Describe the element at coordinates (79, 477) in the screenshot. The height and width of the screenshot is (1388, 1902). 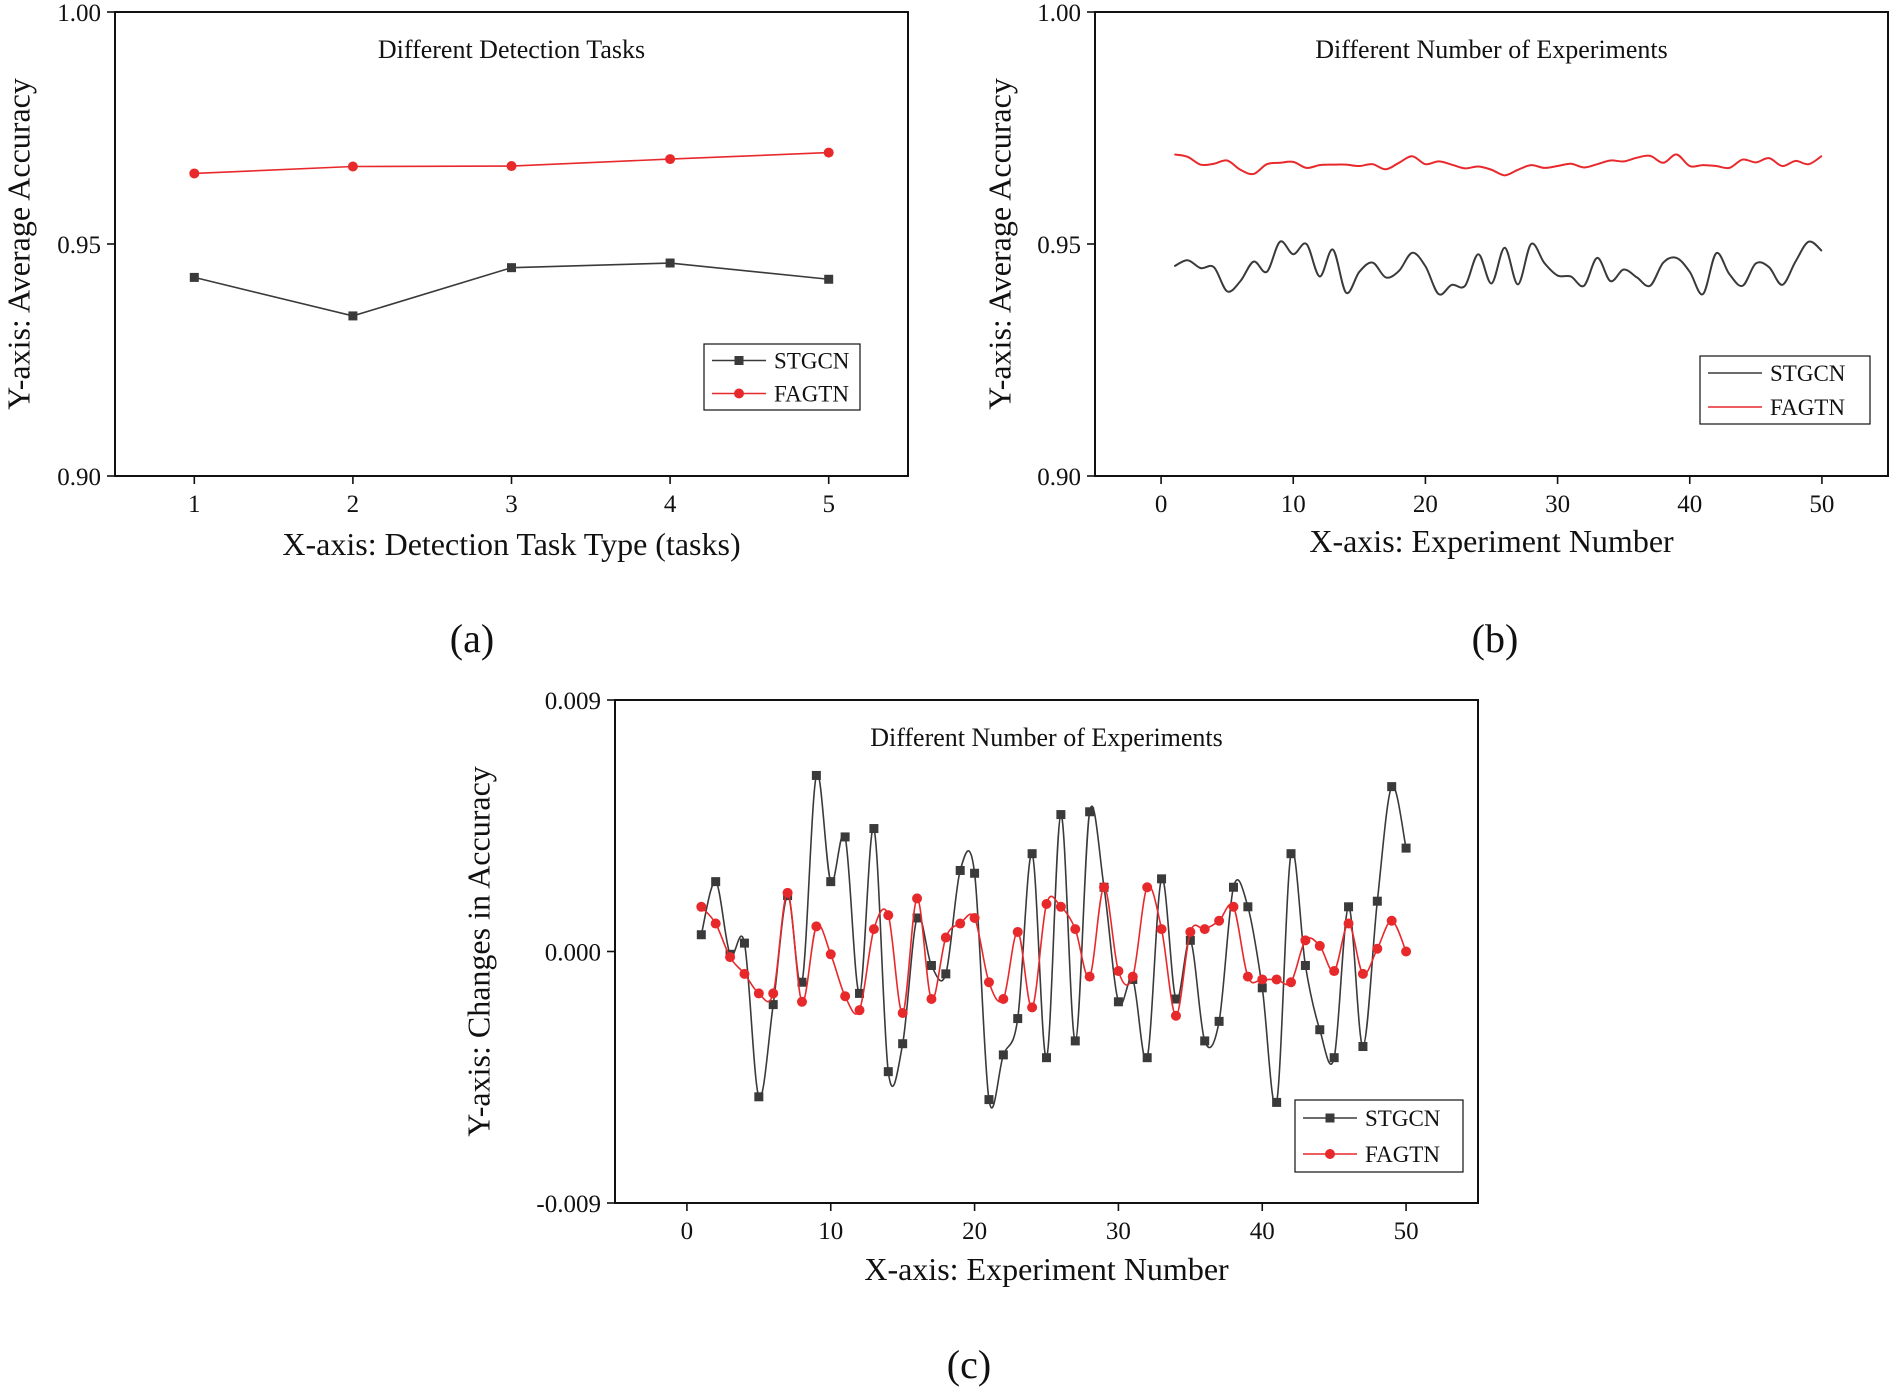
I see `y-tick-label: 0.90` at that location.